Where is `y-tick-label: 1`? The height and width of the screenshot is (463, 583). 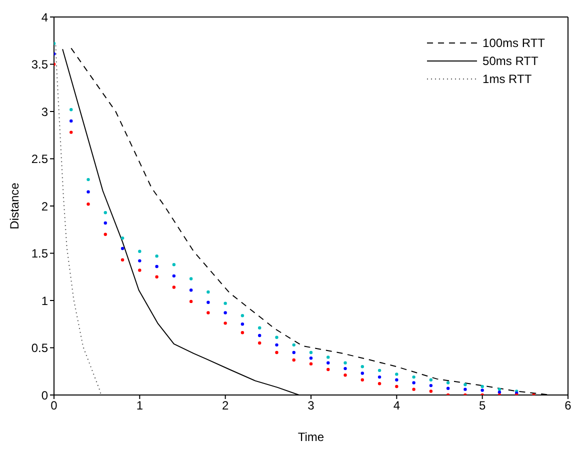
y-tick-label: 1 is located at coordinates (44, 301).